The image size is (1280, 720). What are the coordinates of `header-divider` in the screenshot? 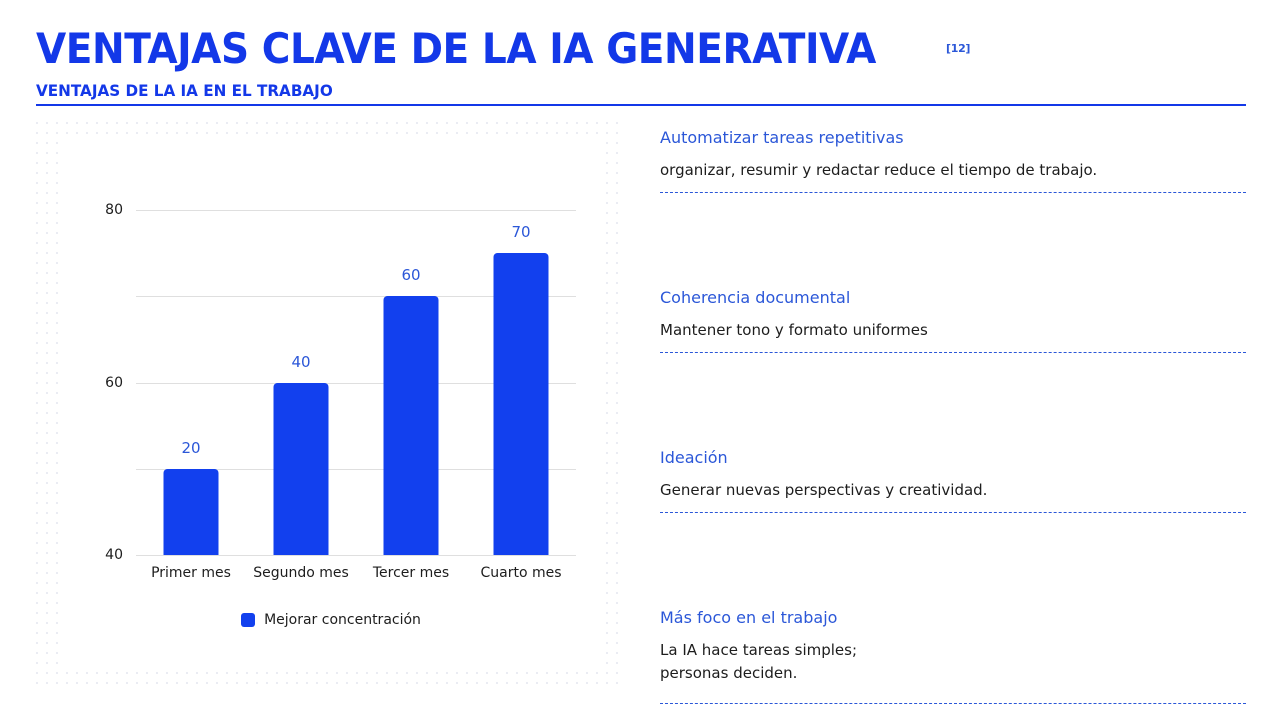 It's located at (641, 105).